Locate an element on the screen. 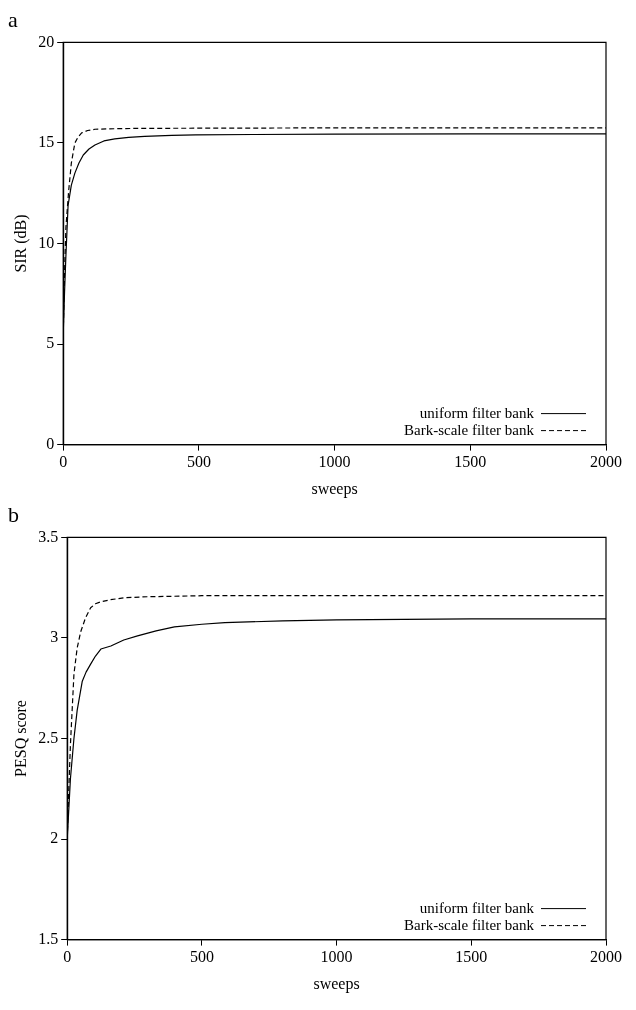  y-tick-label: 20 is located at coordinates (46, 41).